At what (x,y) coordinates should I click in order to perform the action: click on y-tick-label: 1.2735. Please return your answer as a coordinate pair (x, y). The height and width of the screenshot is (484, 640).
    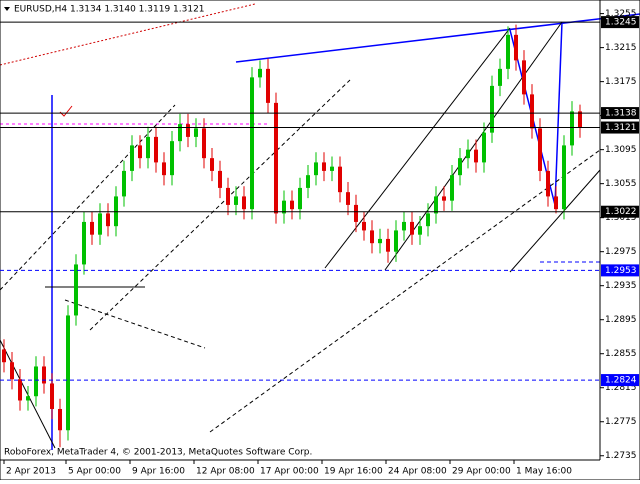
    Looking at the image, I should click on (621, 456).